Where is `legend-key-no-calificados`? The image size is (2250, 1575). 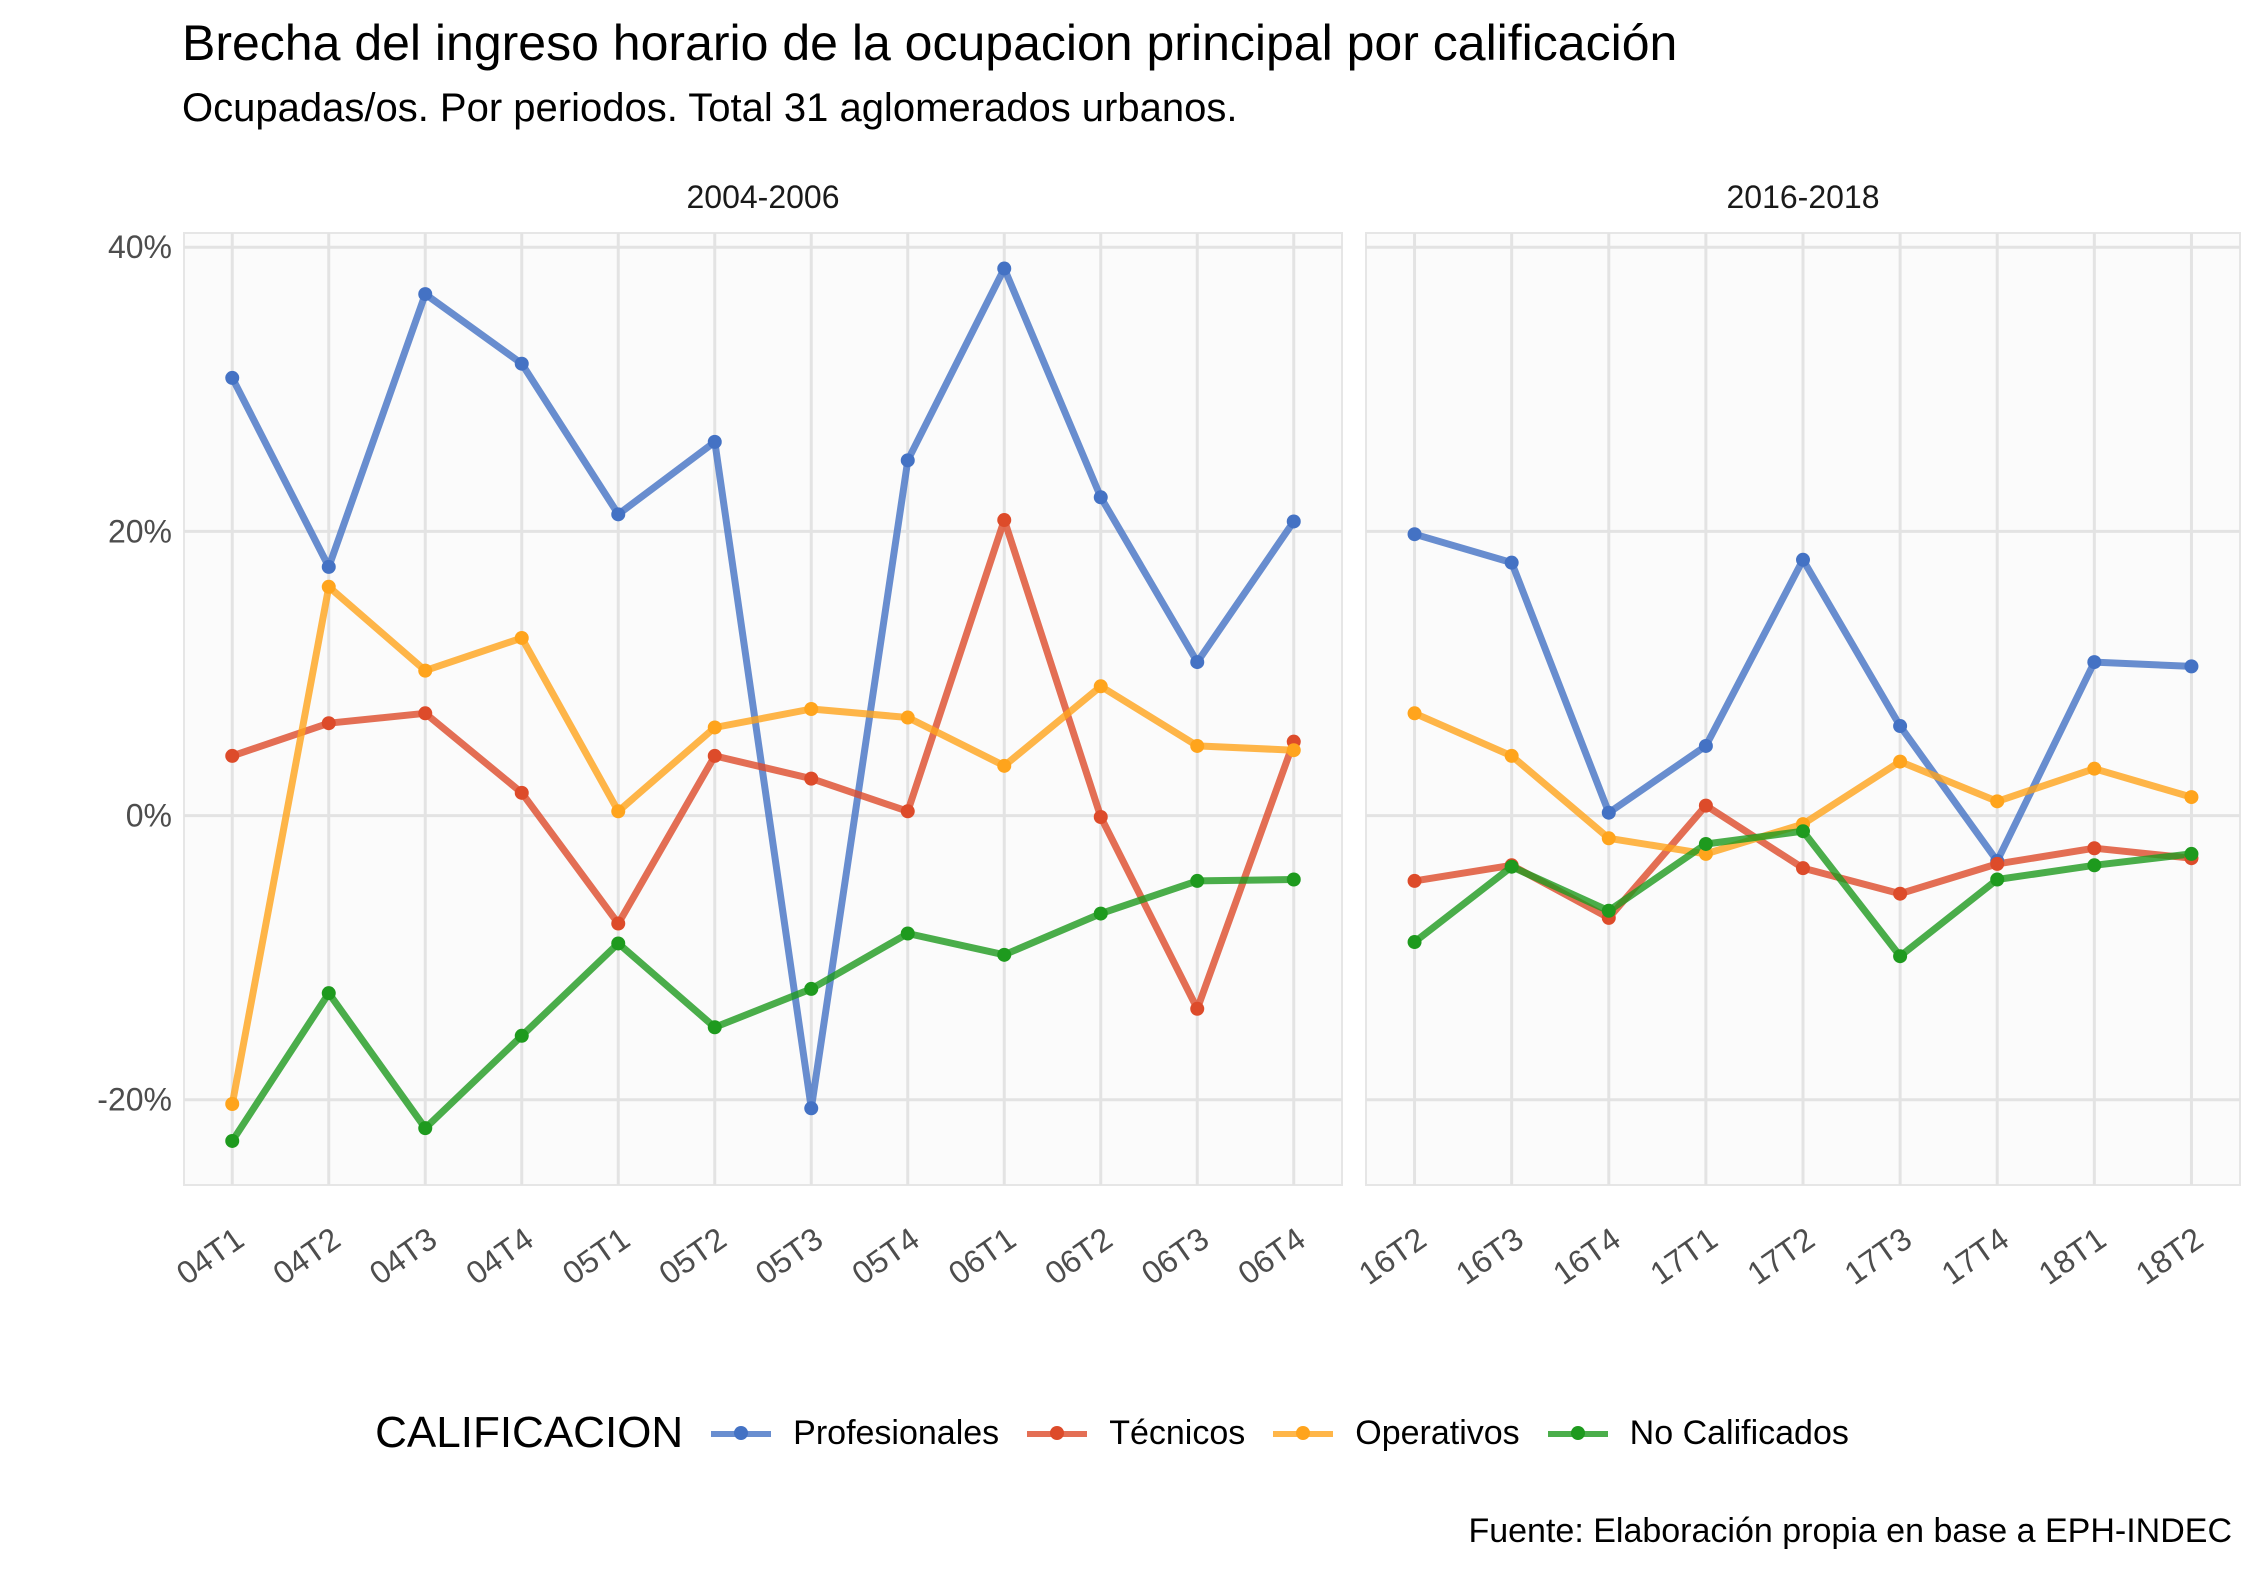 legend-key-no-calificados is located at coordinates (1578, 1433).